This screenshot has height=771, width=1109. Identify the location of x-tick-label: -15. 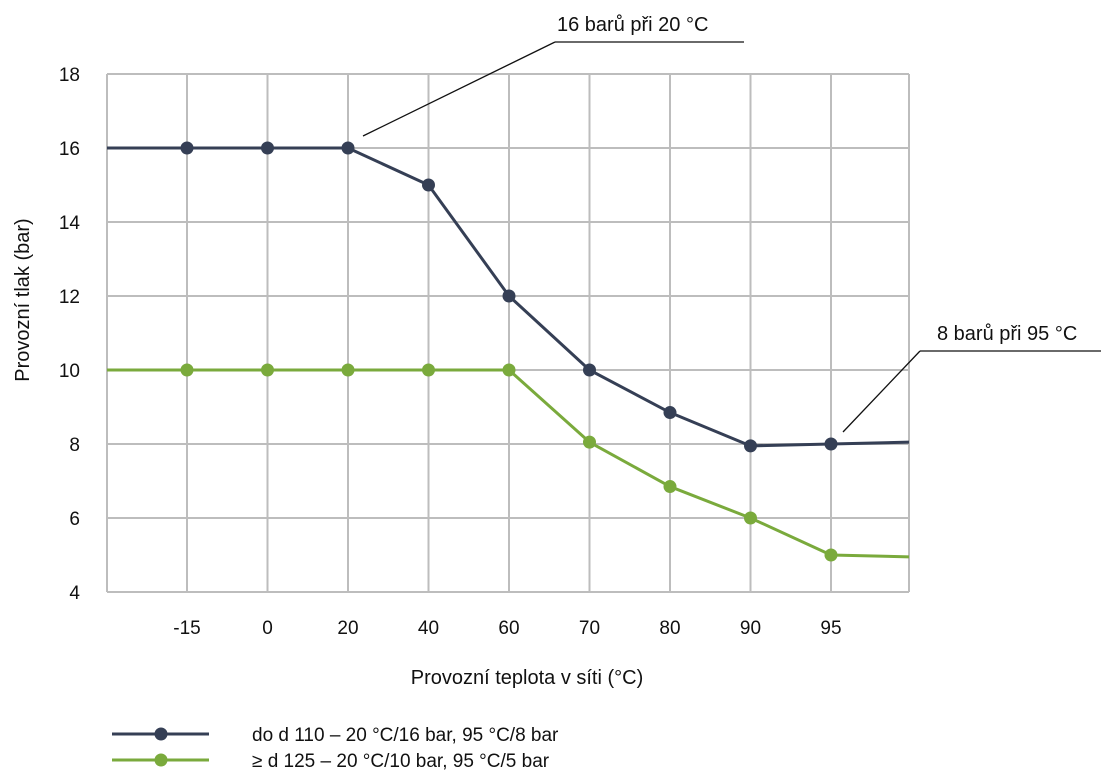
(186, 628).